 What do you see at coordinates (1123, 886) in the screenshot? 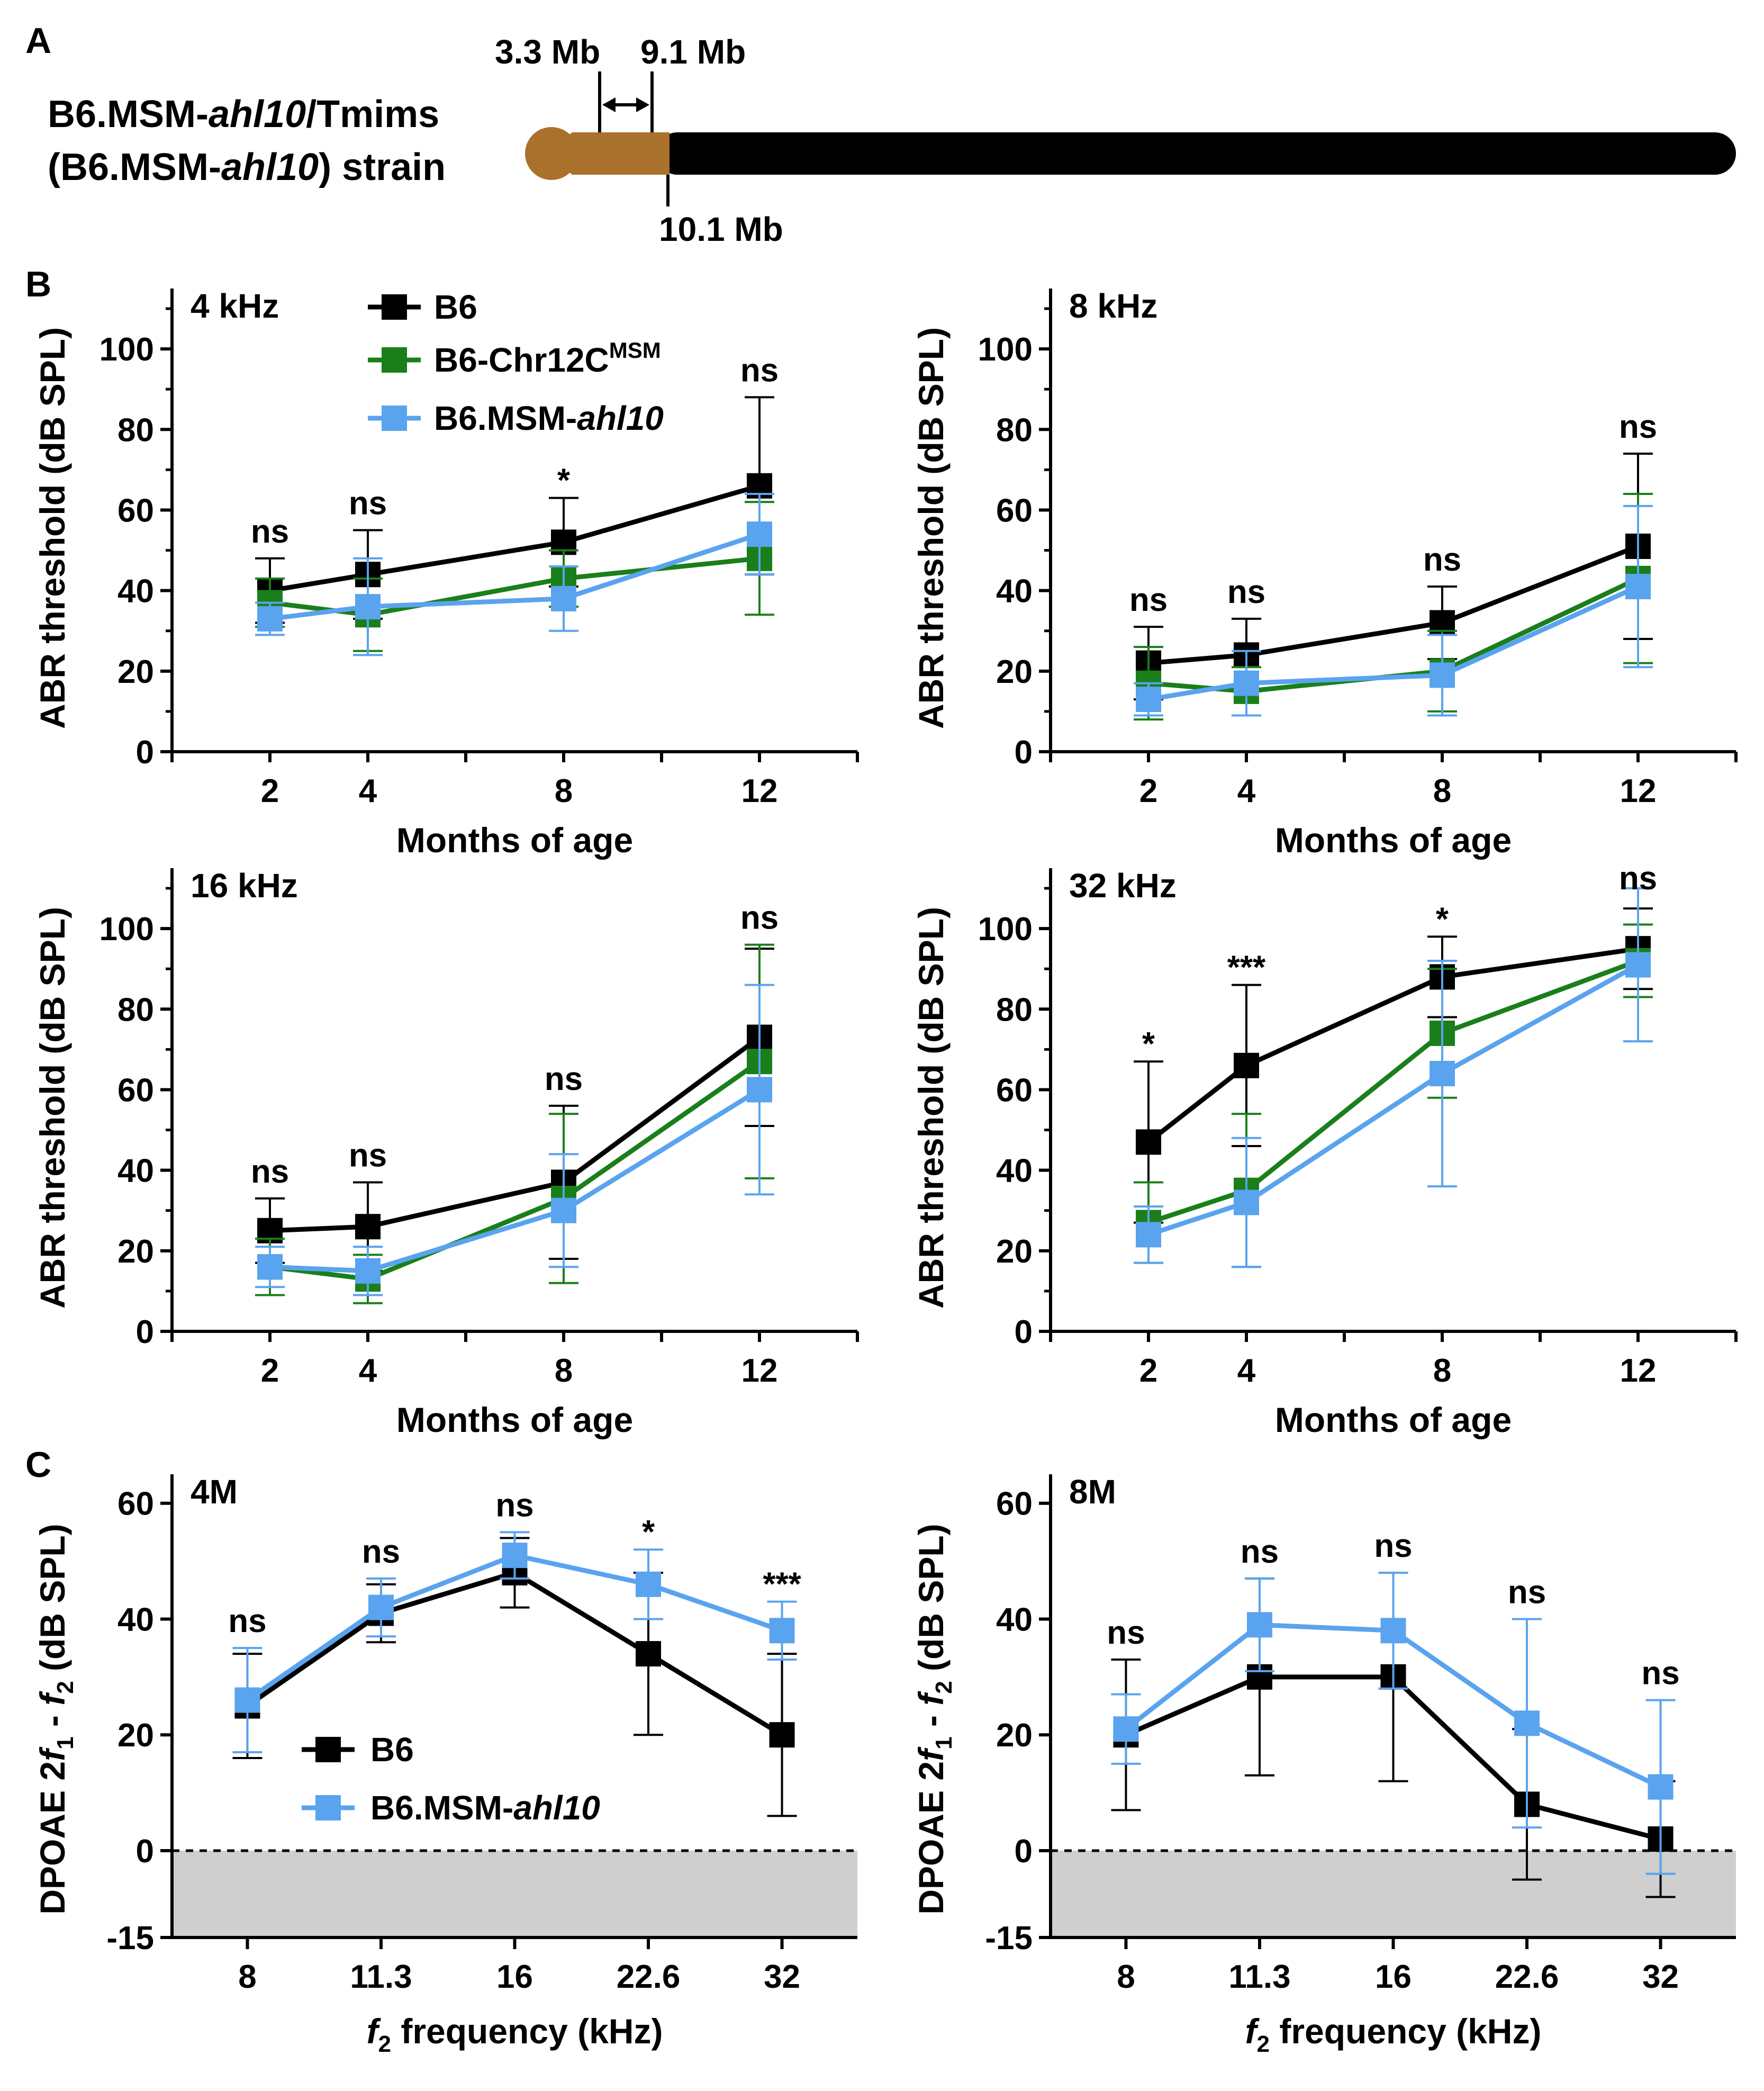
I see `panel-corner-label: 32 kHz` at bounding box center [1123, 886].